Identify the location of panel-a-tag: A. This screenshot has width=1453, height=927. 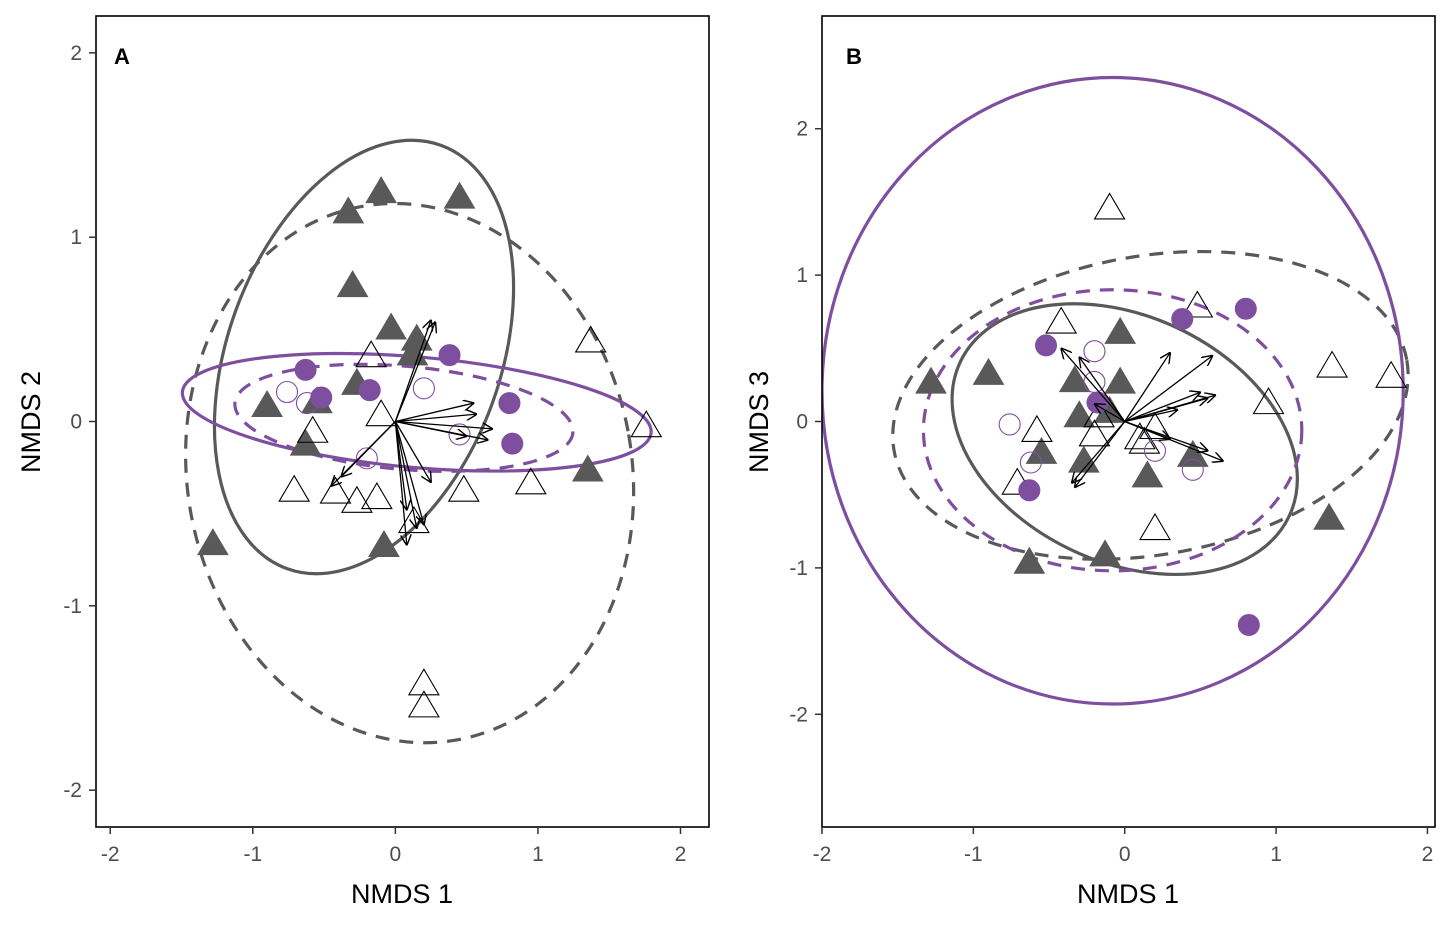
(122, 56).